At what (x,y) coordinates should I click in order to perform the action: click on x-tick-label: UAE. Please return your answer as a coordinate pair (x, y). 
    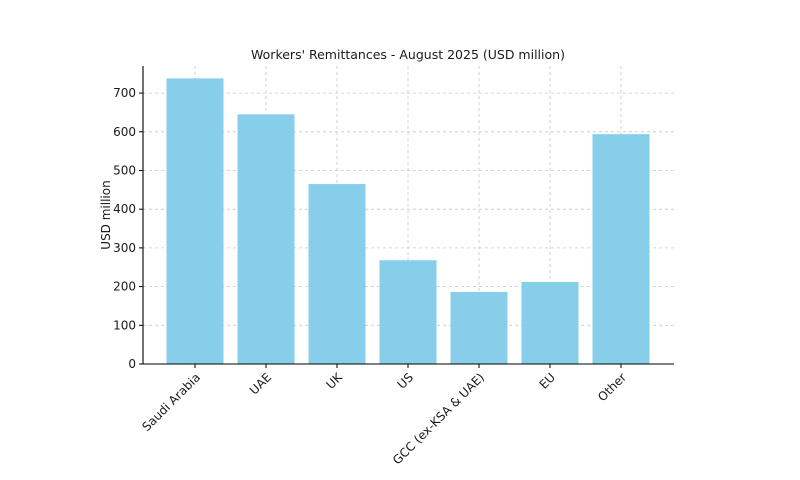
    Looking at the image, I should click on (260, 383).